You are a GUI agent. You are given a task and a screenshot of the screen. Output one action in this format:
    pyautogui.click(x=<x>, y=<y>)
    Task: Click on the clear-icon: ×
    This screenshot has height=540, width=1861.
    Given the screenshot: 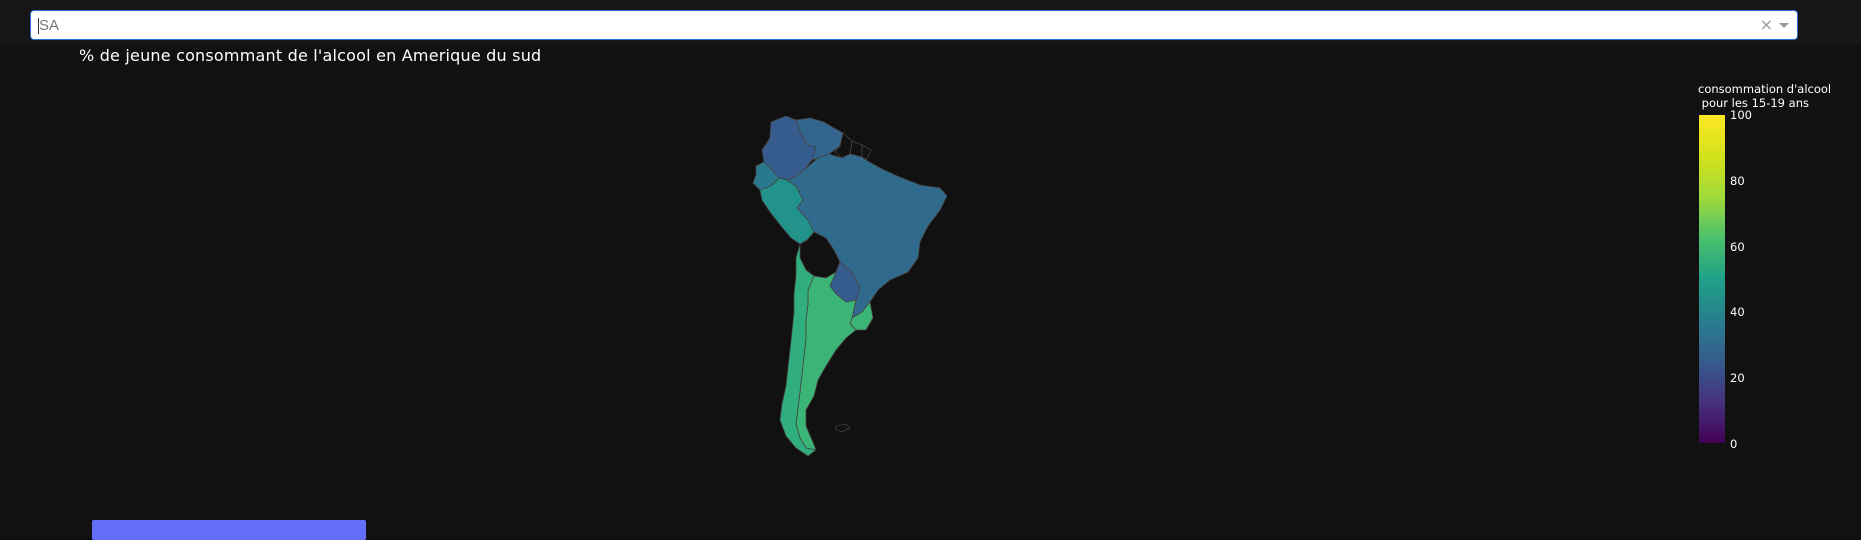 What is the action you would take?
    pyautogui.click(x=1766, y=24)
    